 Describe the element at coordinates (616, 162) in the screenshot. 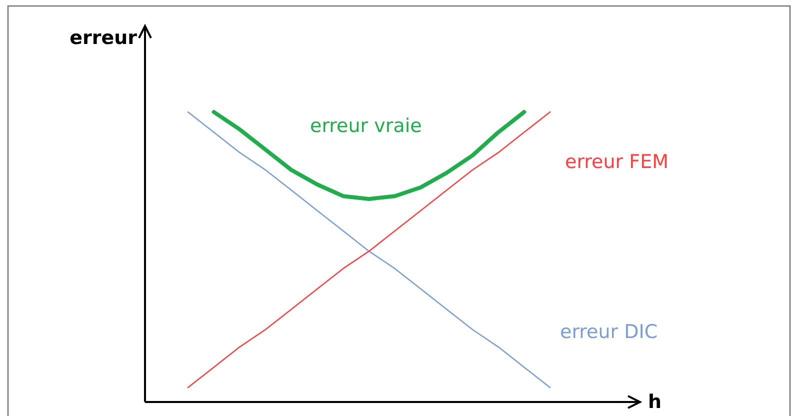

I see `text: erreur FEM` at that location.